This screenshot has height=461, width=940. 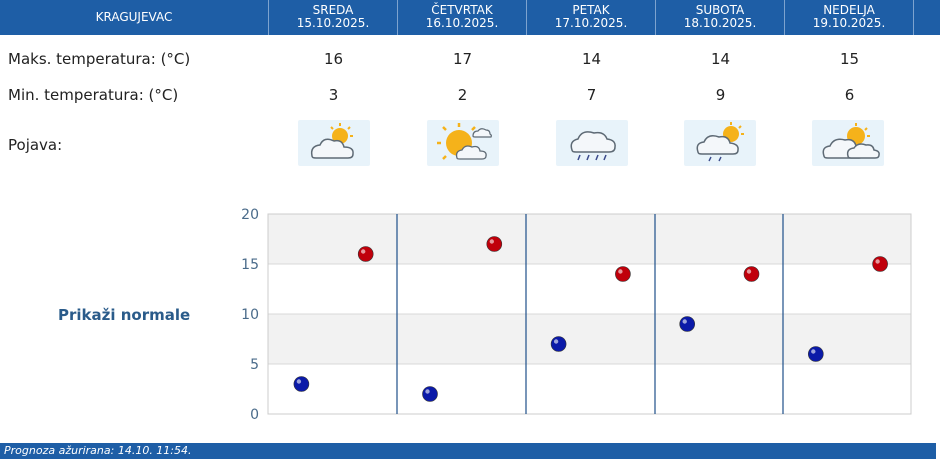 I want to click on day-header: SUBOTA 18.10.2025., so click(x=720, y=17).